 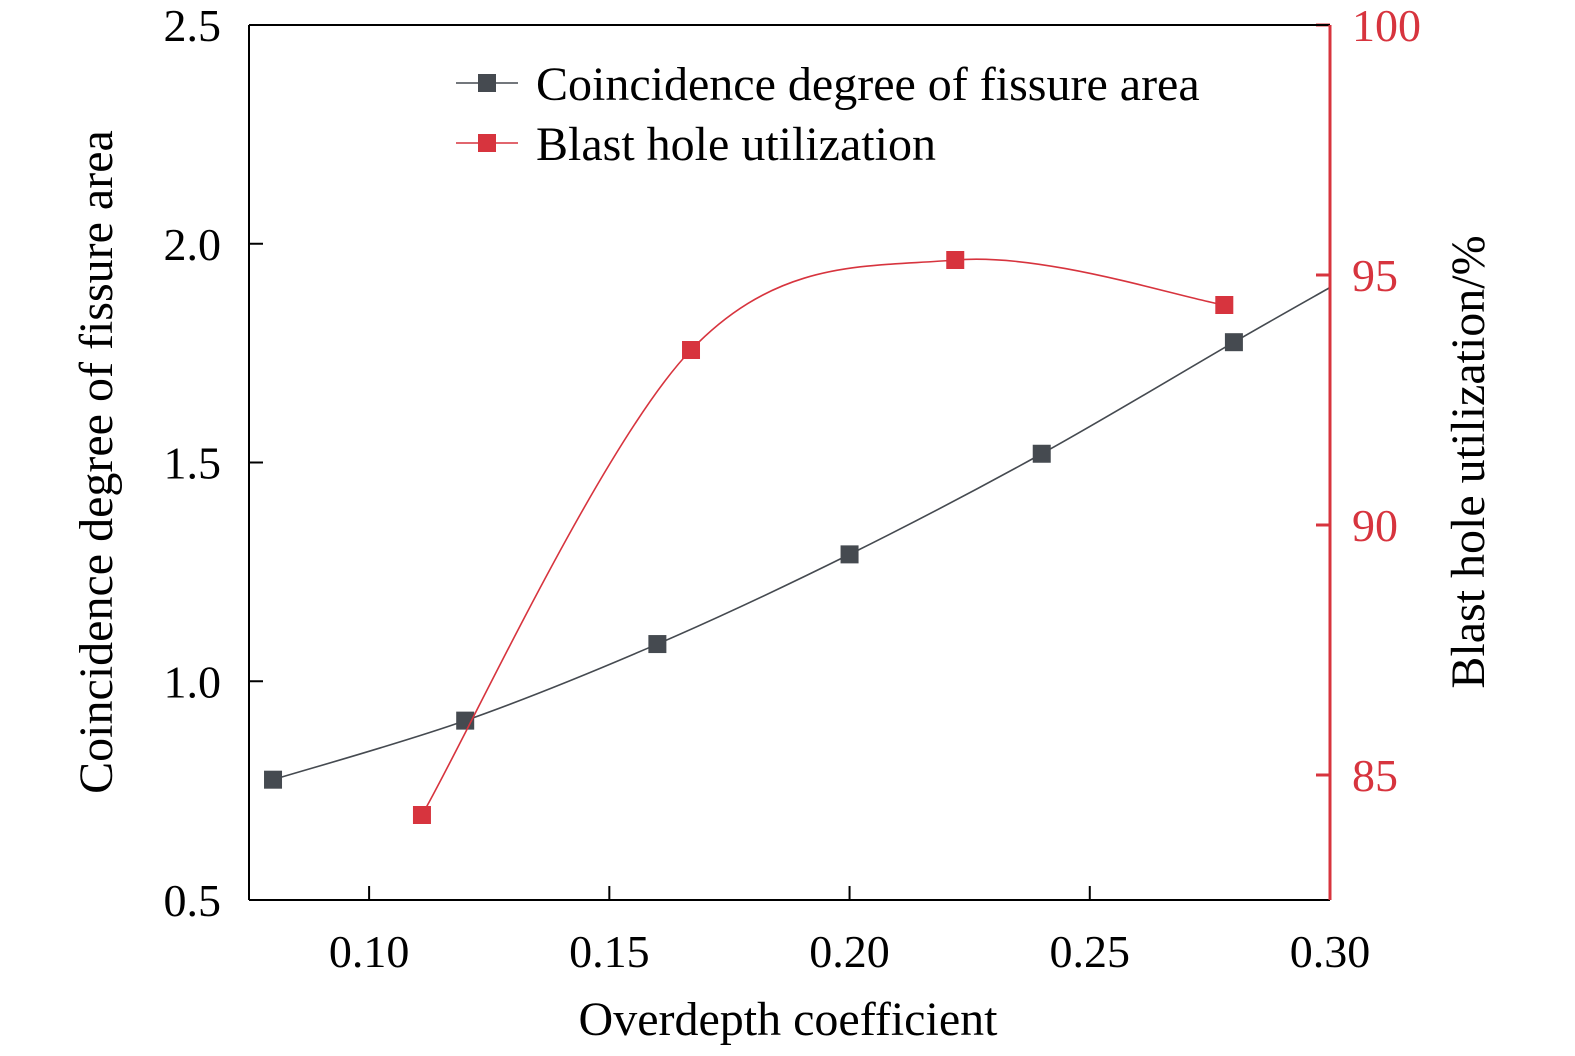 What do you see at coordinates (487, 143) in the screenshot?
I see `legend-marker-utilization` at bounding box center [487, 143].